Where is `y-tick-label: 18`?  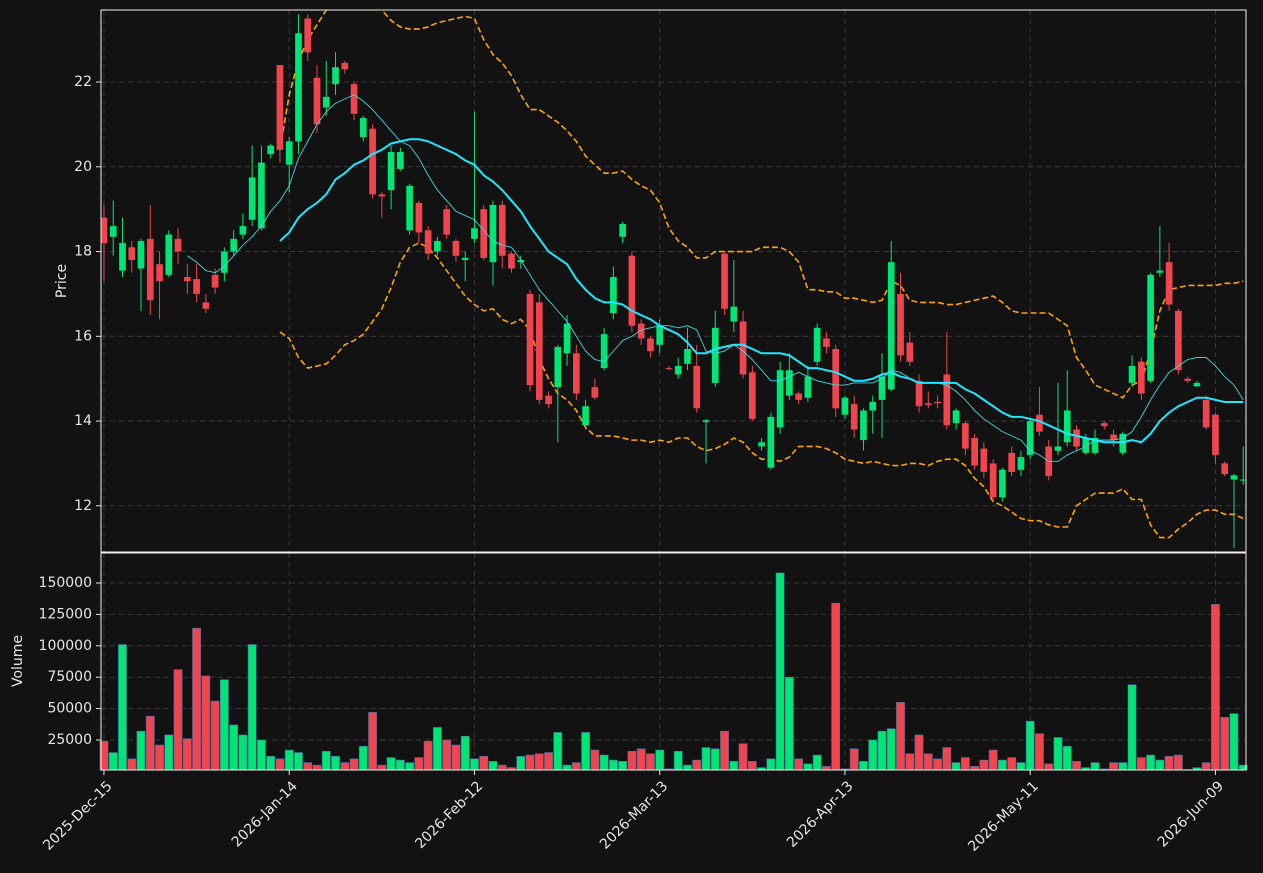
y-tick-label: 18 is located at coordinates (83, 252).